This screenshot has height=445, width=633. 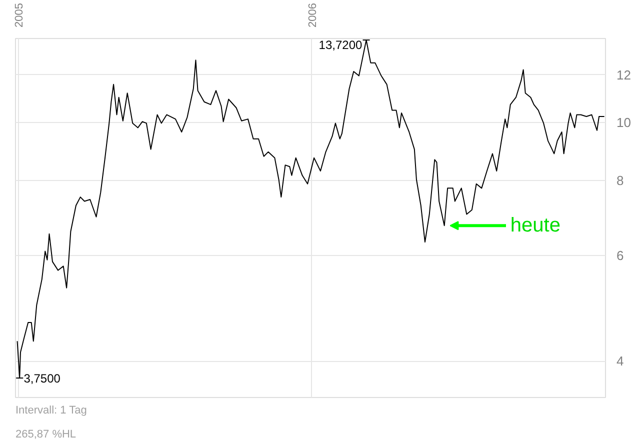 What do you see at coordinates (312, 15) in the screenshot?
I see `x-tick-label: 2006` at bounding box center [312, 15].